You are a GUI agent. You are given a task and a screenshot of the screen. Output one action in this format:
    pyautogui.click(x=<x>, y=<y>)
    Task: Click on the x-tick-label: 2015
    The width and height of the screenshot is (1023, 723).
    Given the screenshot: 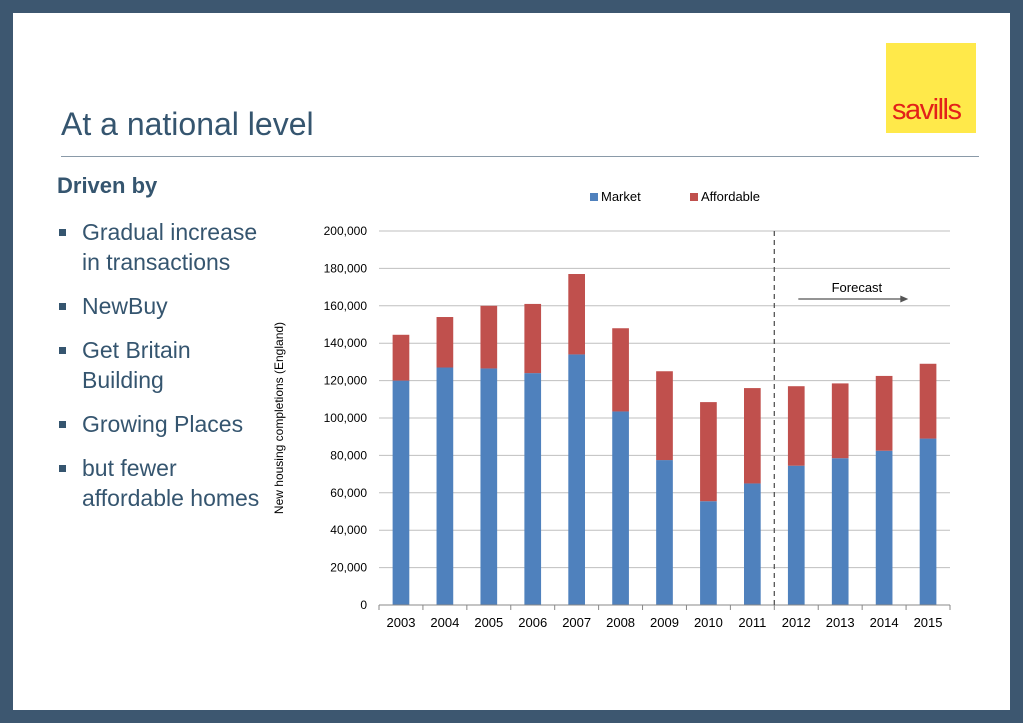 What is the action you would take?
    pyautogui.click(x=928, y=622)
    